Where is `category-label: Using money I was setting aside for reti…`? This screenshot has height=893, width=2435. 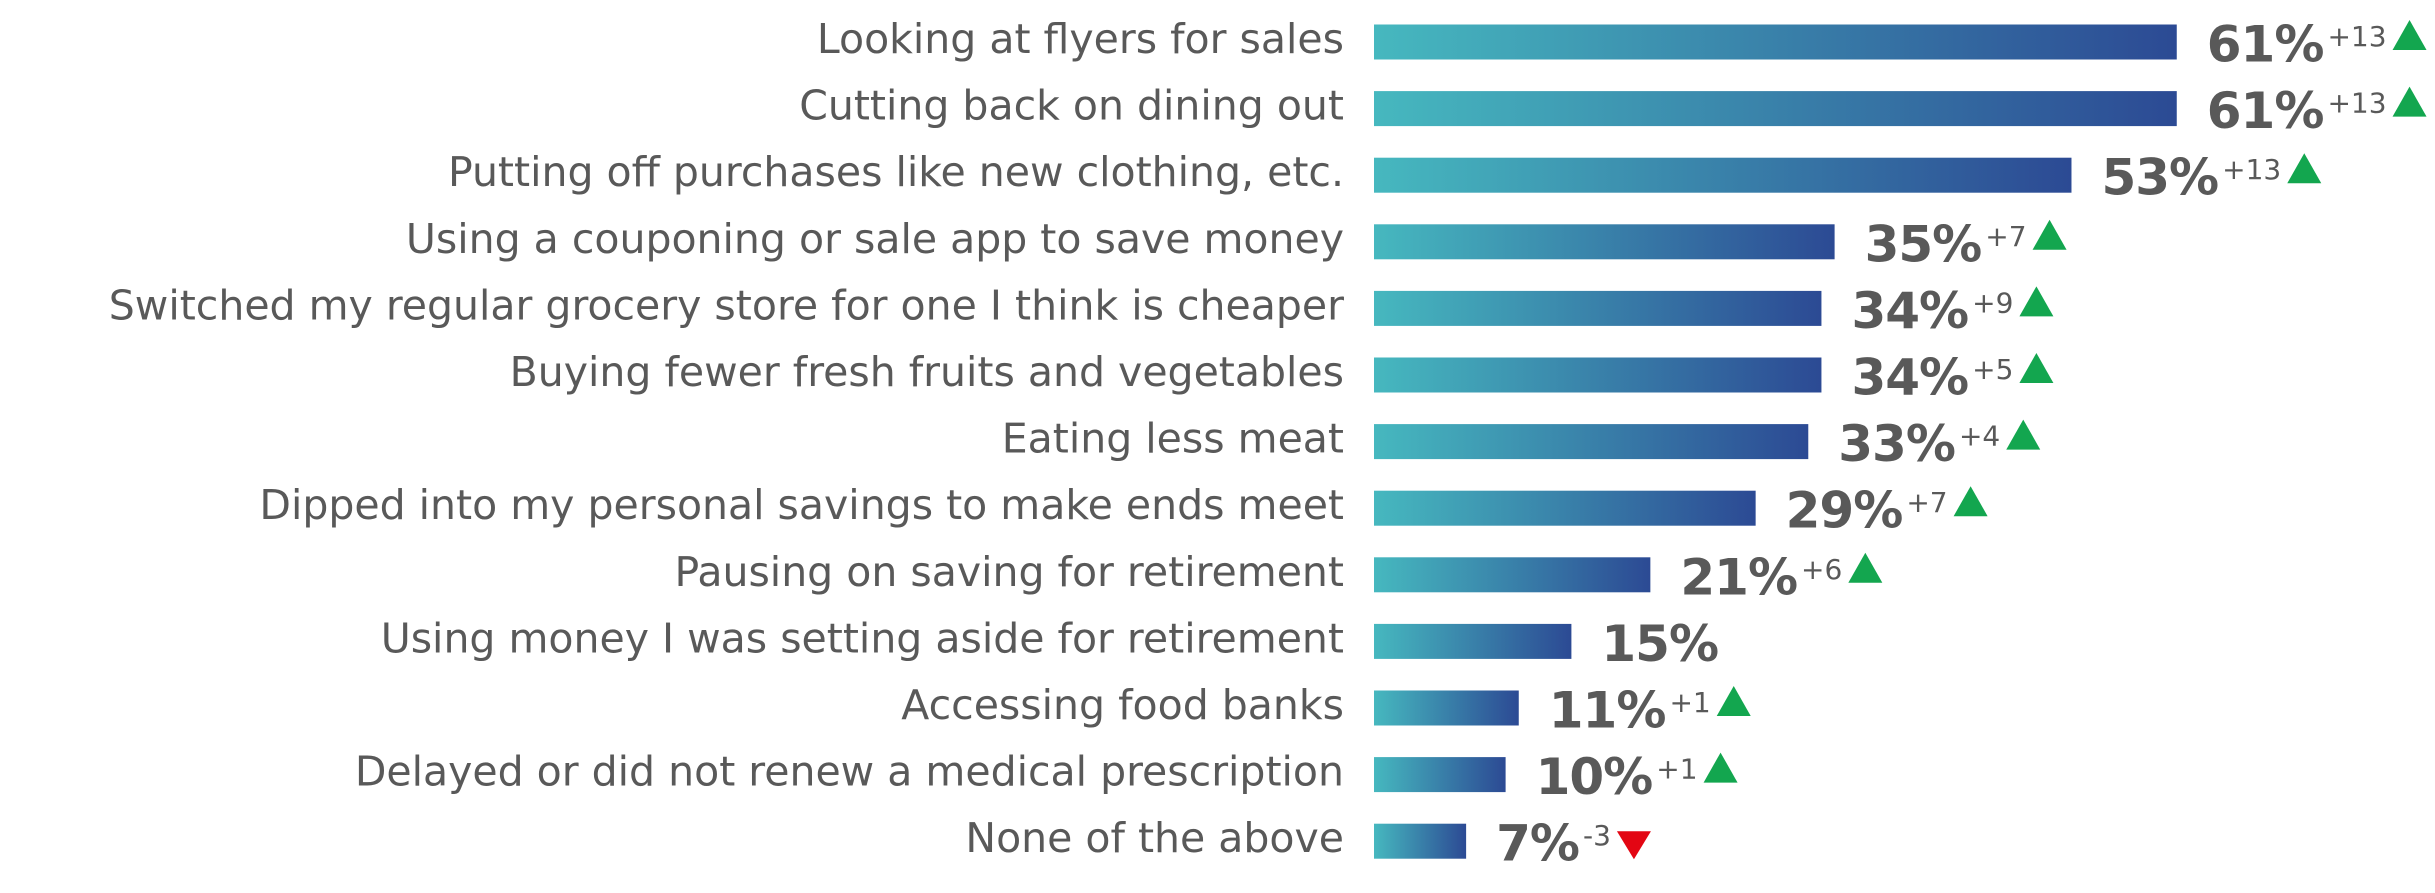 category-label: Using money I was setting aside for reti… is located at coordinates (862, 638).